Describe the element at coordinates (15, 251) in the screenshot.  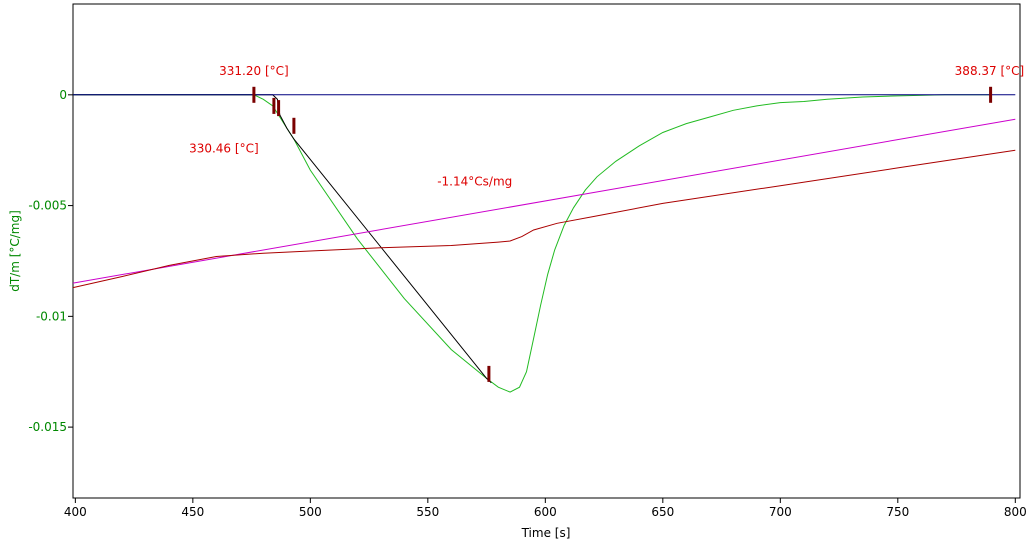
I see `y-axis-label: dT/m [°C/mg]` at that location.